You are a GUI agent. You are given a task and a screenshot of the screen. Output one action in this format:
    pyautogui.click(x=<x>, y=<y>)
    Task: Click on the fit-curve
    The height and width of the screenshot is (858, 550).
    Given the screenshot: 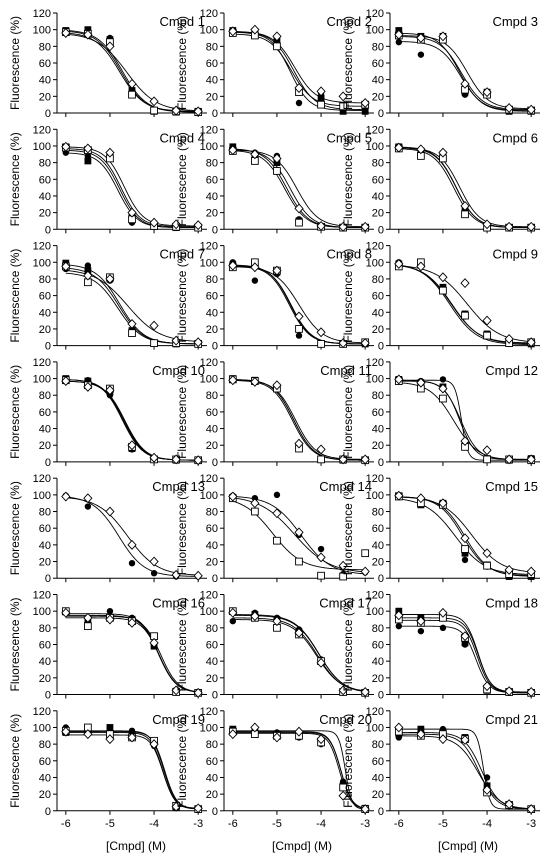 What is the action you would take?
    pyautogui.click(x=465, y=305)
    